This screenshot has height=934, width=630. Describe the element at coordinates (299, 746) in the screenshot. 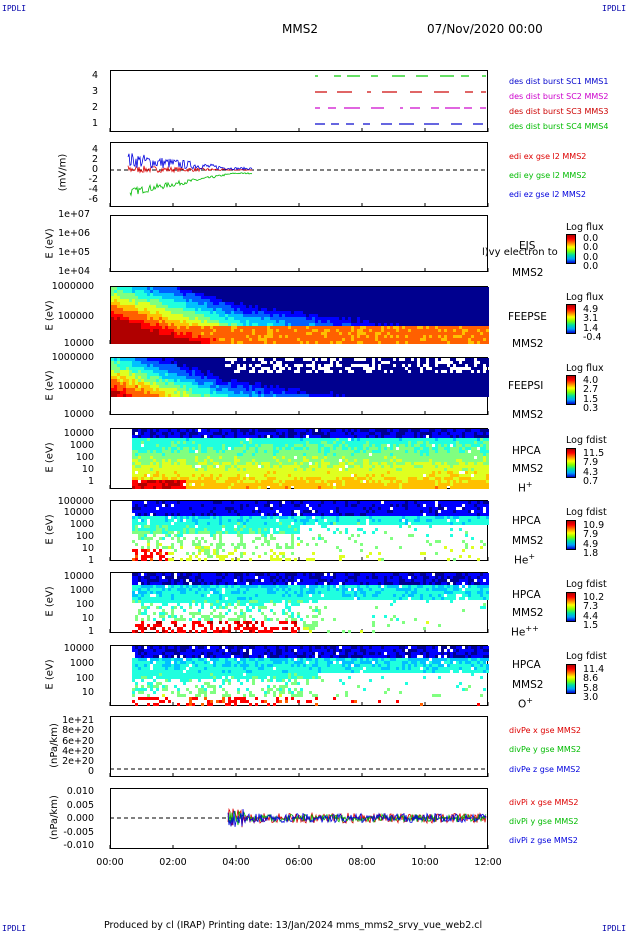

I see `panel-divpe` at that location.